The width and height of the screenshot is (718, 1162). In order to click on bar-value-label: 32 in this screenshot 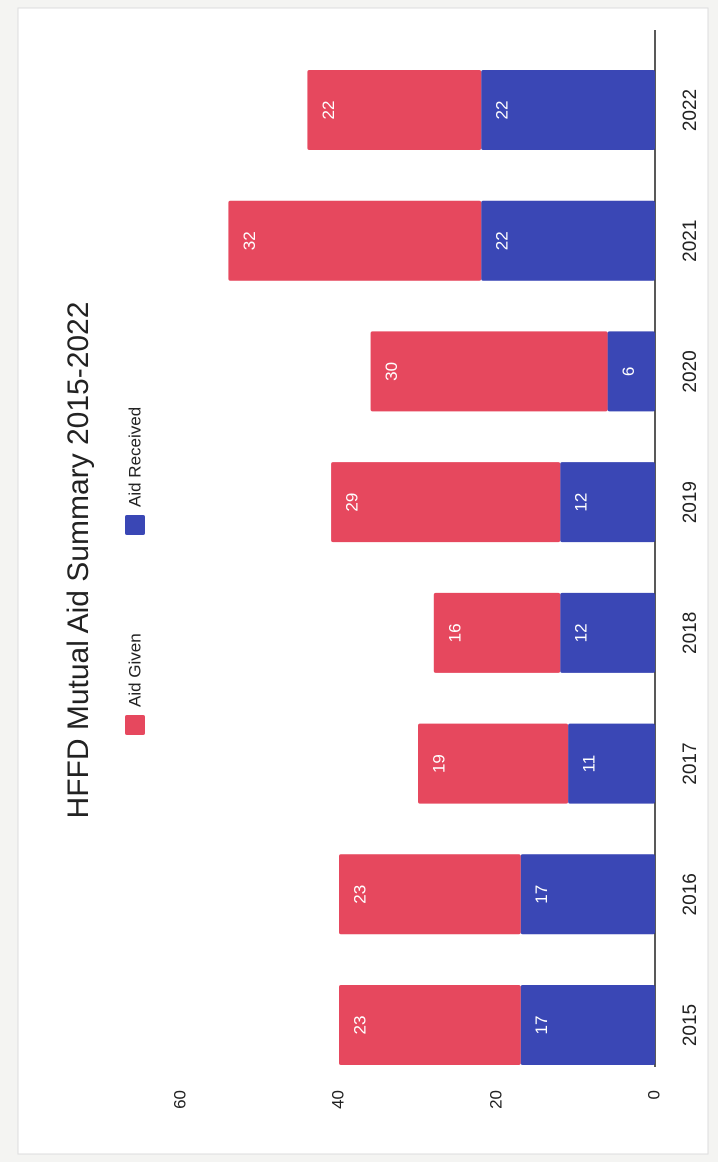, I will do `click(249, 240)`.